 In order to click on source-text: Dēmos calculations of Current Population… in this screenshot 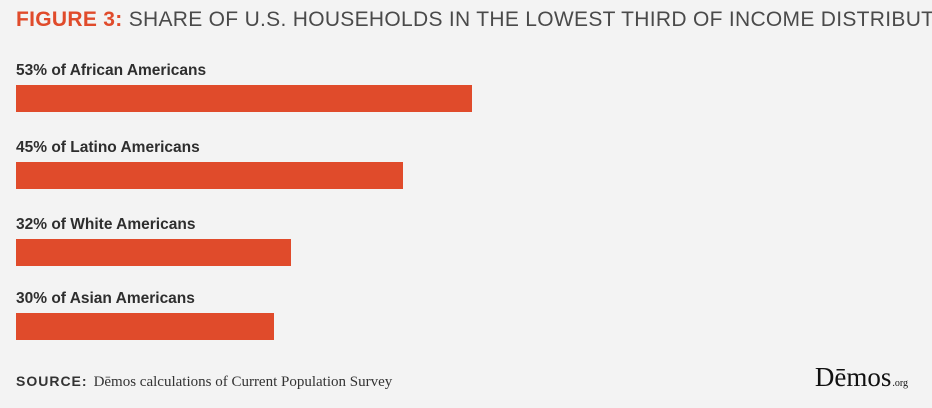, I will do `click(243, 382)`.